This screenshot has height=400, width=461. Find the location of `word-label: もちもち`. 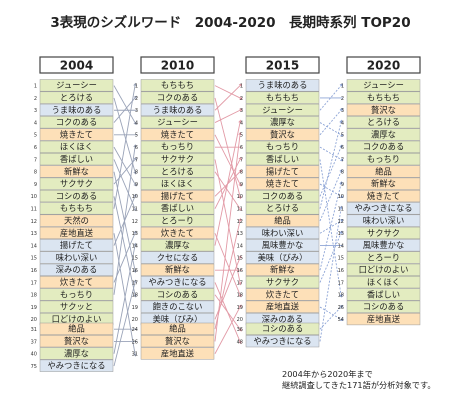

word-label: もちもち is located at coordinates (177, 85).